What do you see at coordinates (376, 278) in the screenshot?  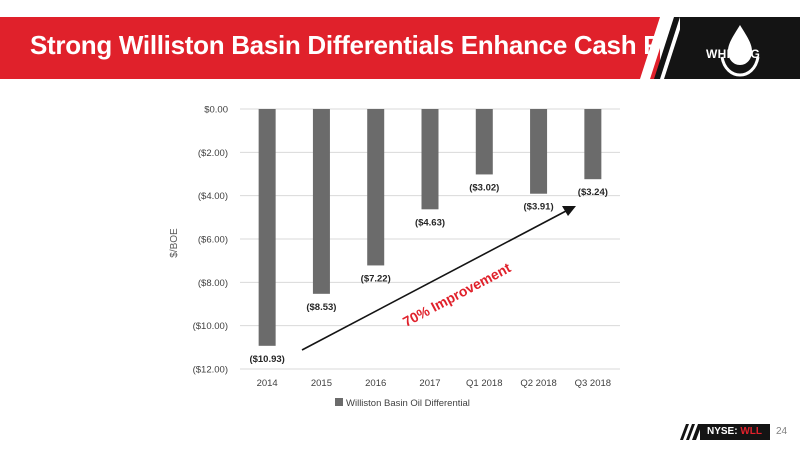 I see `data-label: ($7.22)` at bounding box center [376, 278].